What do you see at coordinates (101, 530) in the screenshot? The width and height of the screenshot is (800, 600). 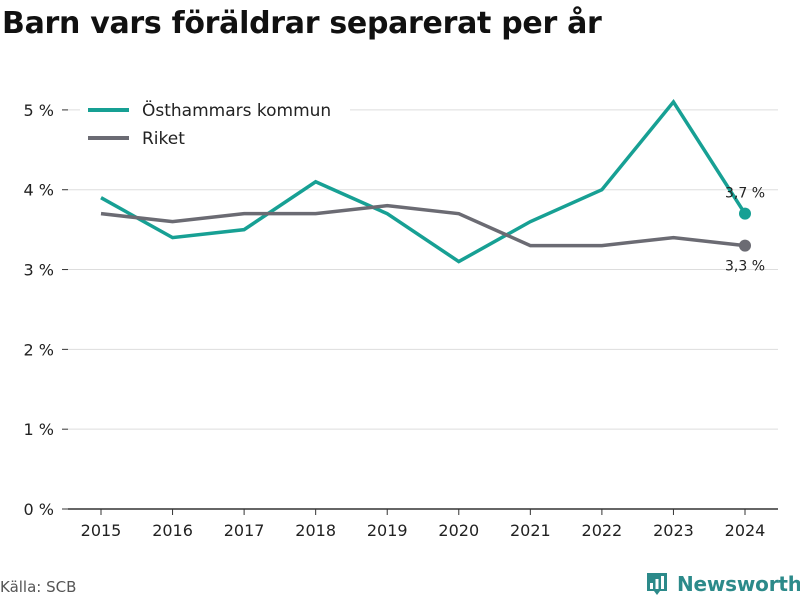 I see `x-tick-label: 2015` at bounding box center [101, 530].